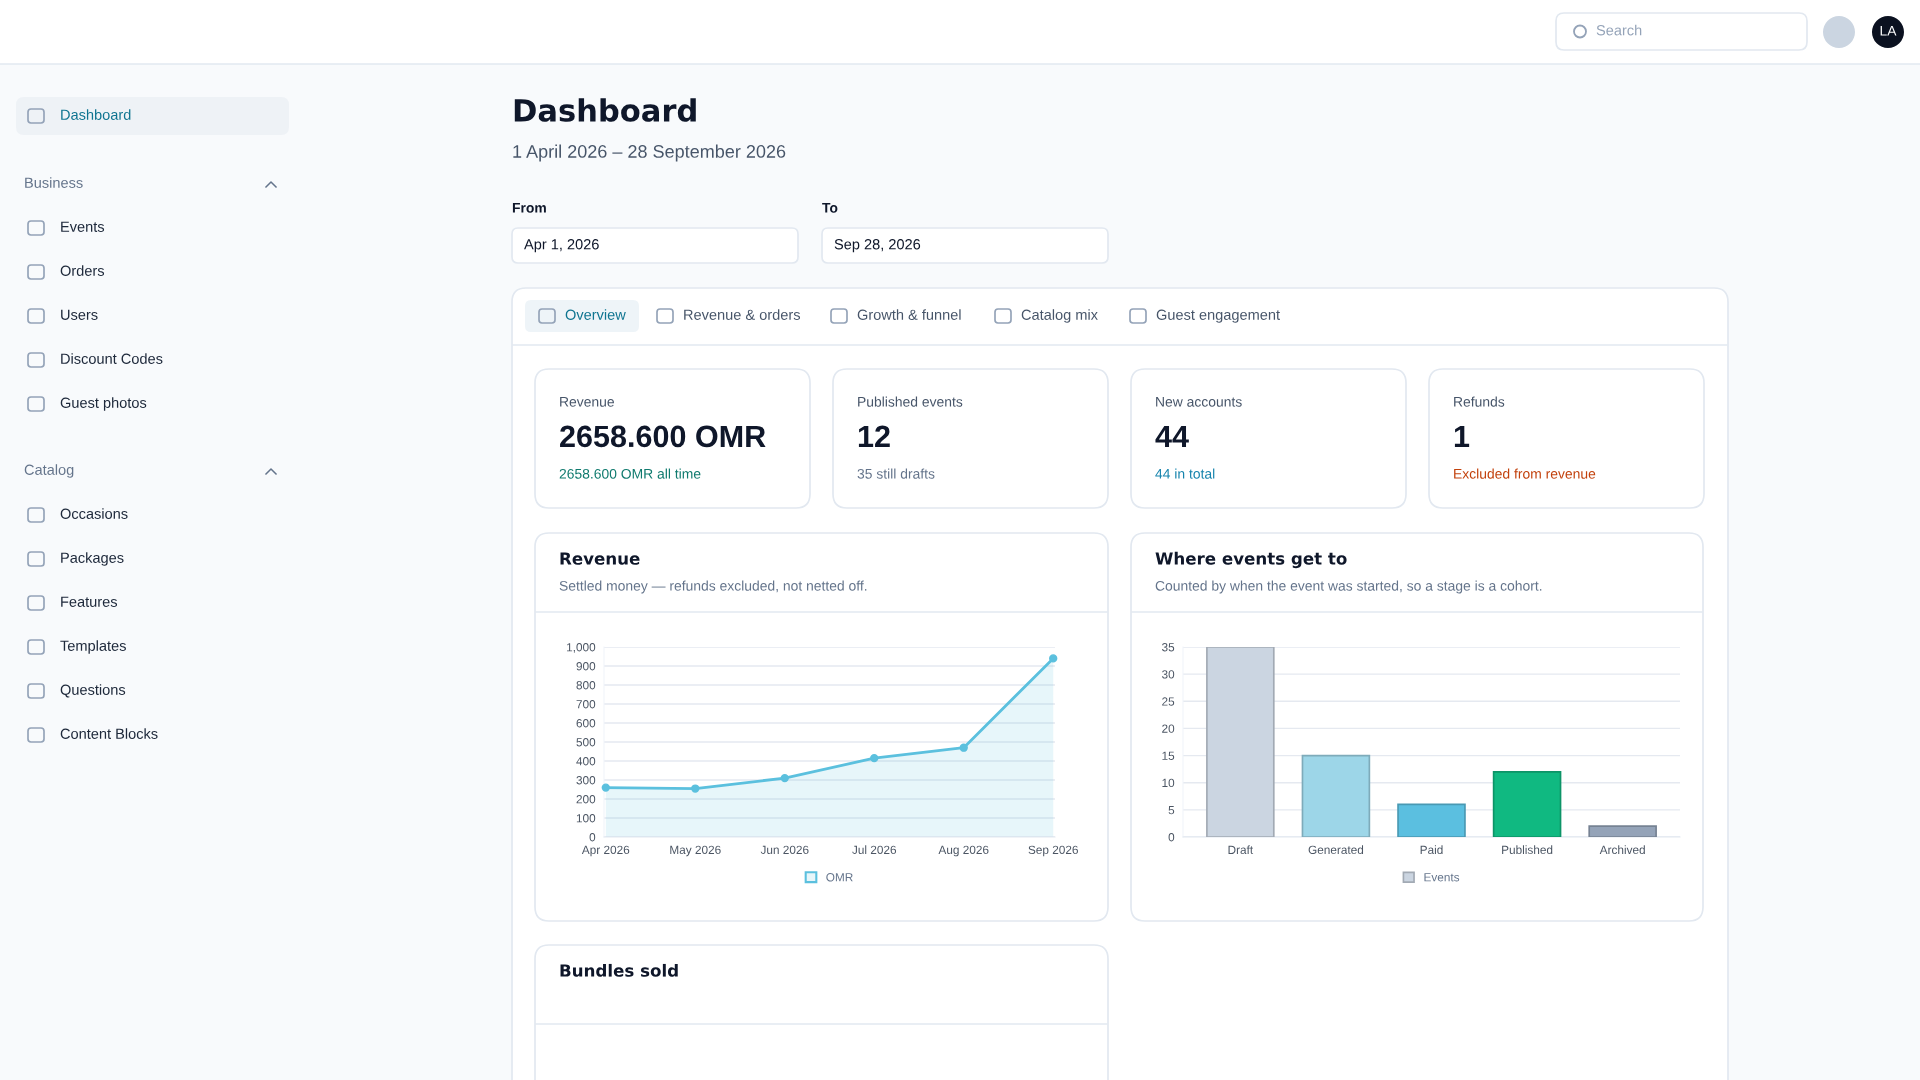 The height and width of the screenshot is (1080, 1920). Describe the element at coordinates (49, 471) in the screenshot. I see `text: Catalog` at that location.